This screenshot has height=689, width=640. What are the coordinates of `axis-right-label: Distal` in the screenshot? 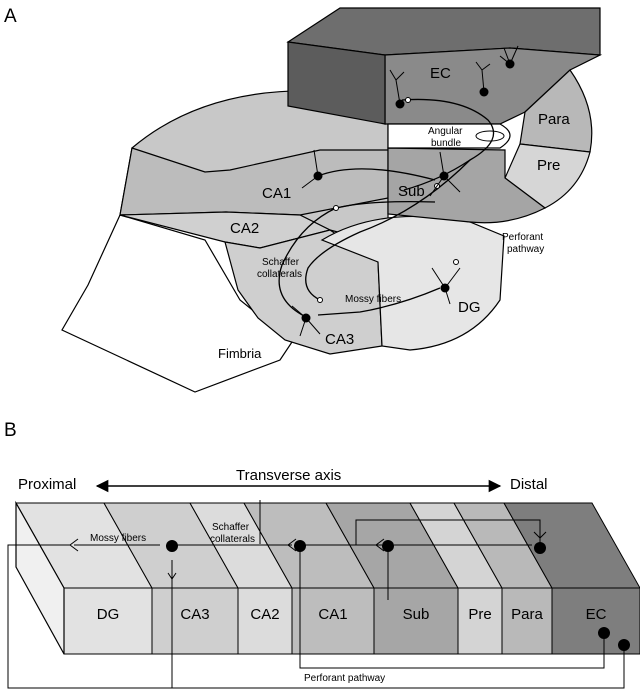 It's located at (529, 484).